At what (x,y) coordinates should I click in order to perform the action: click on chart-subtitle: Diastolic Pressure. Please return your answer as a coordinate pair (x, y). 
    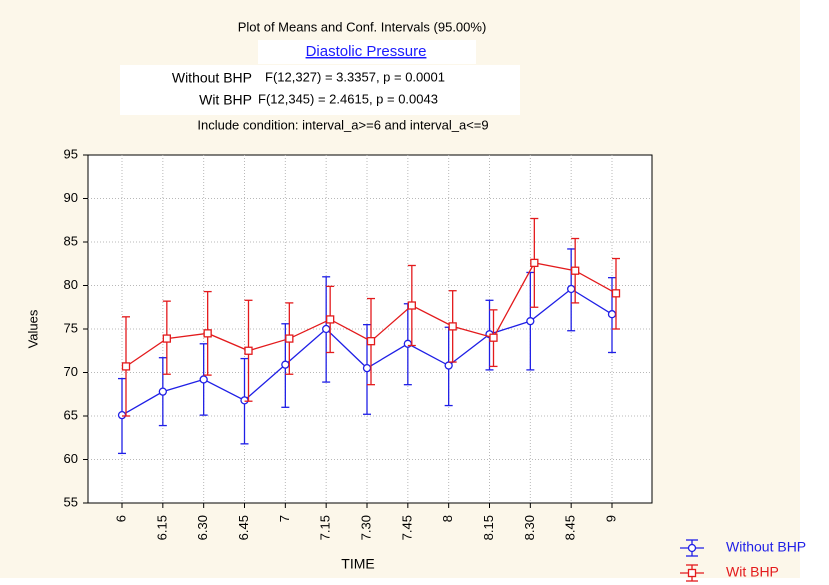
    Looking at the image, I should click on (366, 51).